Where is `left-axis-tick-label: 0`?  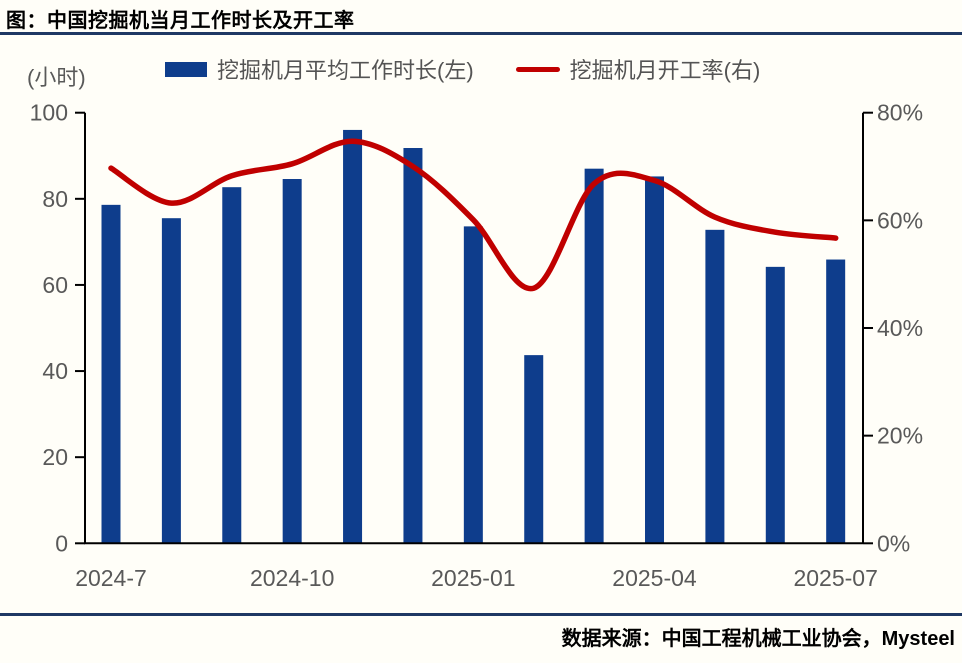 left-axis-tick-label: 0 is located at coordinates (61, 543).